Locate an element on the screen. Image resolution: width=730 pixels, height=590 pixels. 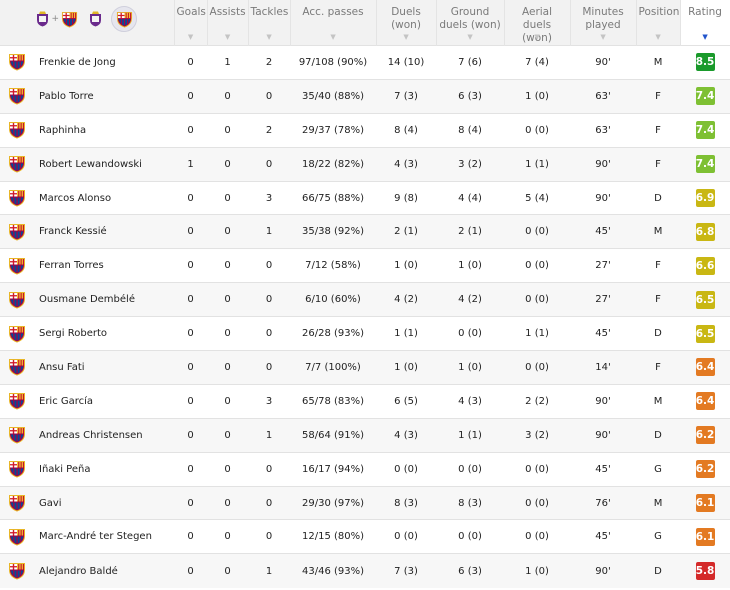
rating-badge: 7.4 is located at coordinates (705, 96).